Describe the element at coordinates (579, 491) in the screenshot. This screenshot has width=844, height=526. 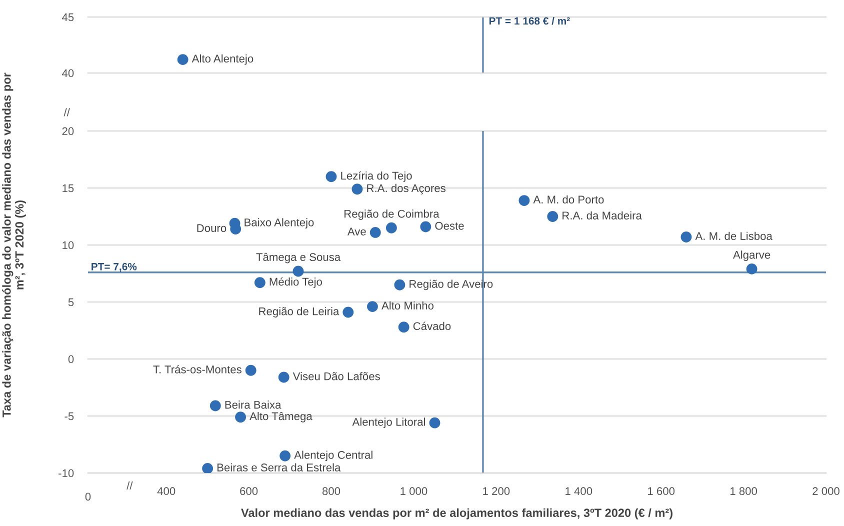
I see `x-tick-label: 1 400` at that location.